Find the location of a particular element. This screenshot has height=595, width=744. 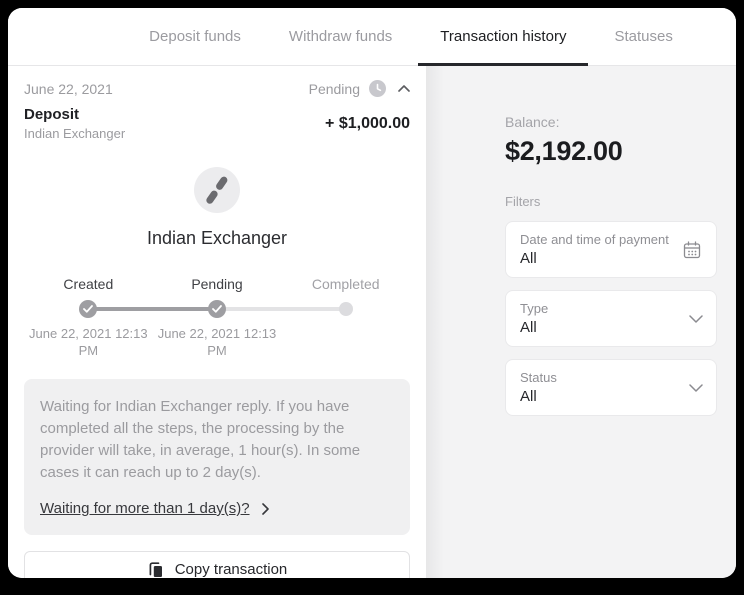

filter-type: Type All is located at coordinates (611, 318).